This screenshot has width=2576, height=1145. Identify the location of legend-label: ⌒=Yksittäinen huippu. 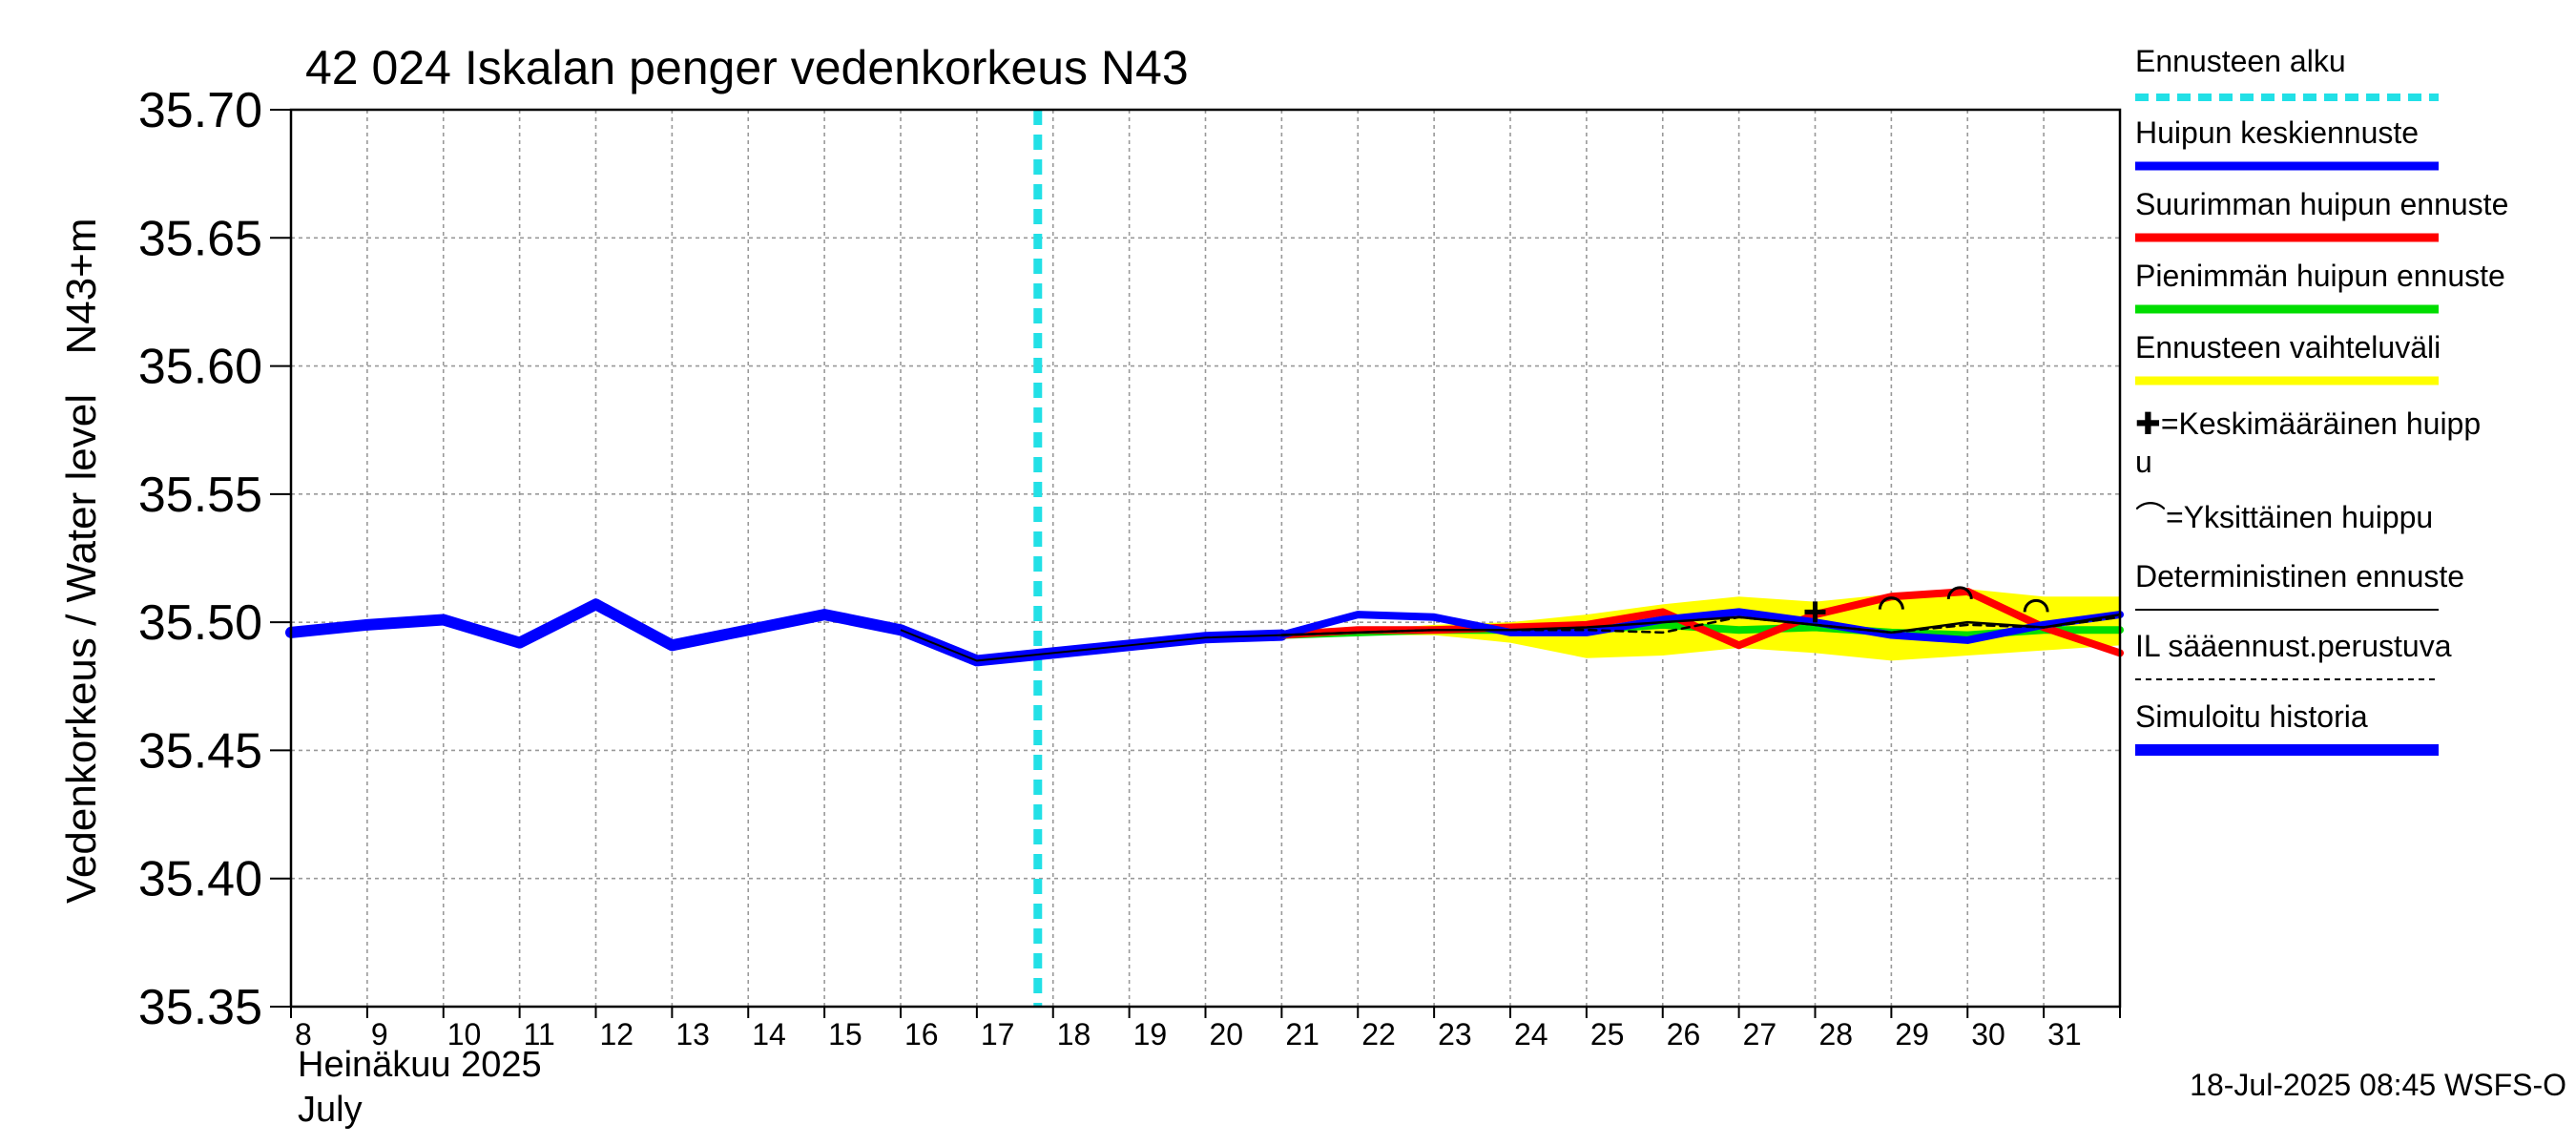
(2284, 517).